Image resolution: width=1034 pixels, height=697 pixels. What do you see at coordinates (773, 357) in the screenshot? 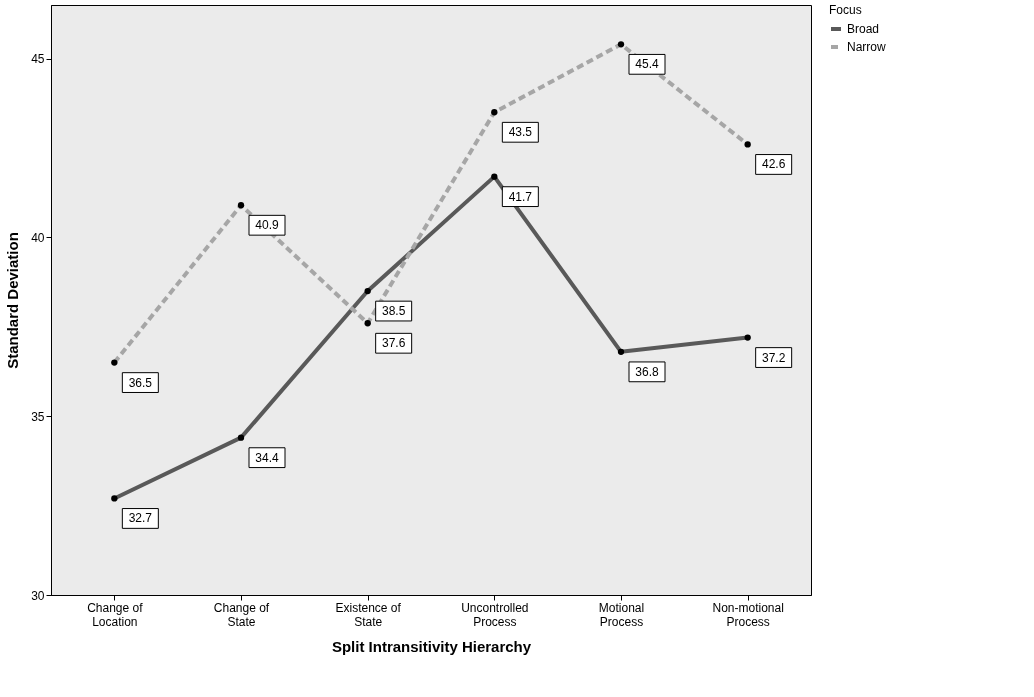
I see `data-label: 37.2` at bounding box center [773, 357].